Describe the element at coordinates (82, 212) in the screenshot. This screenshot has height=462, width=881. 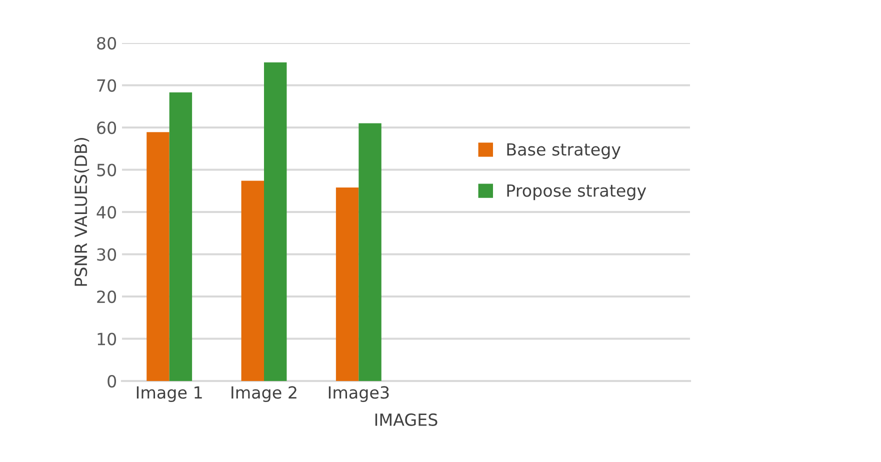
I see `y-axis-title: PSNR VALUES(DB)` at that location.